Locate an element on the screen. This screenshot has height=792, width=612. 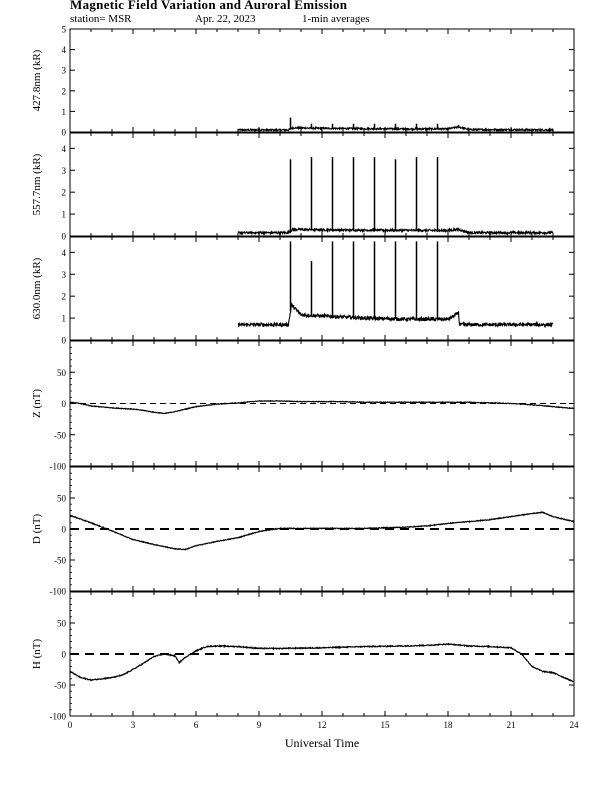
y-tick-label: 5 is located at coordinates (64, 30).